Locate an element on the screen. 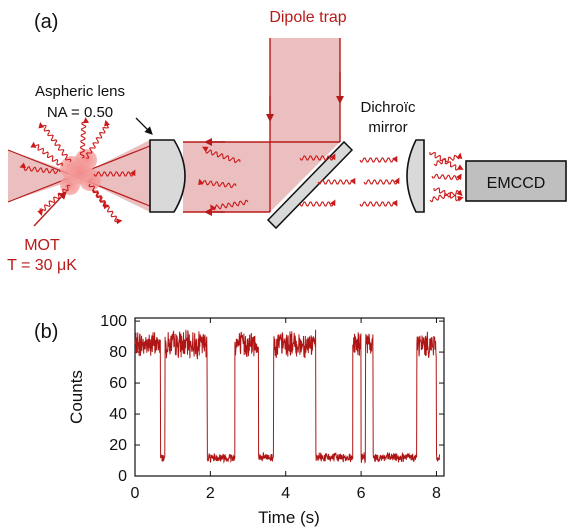  x-axis-label: Time (s) is located at coordinates (289, 517).